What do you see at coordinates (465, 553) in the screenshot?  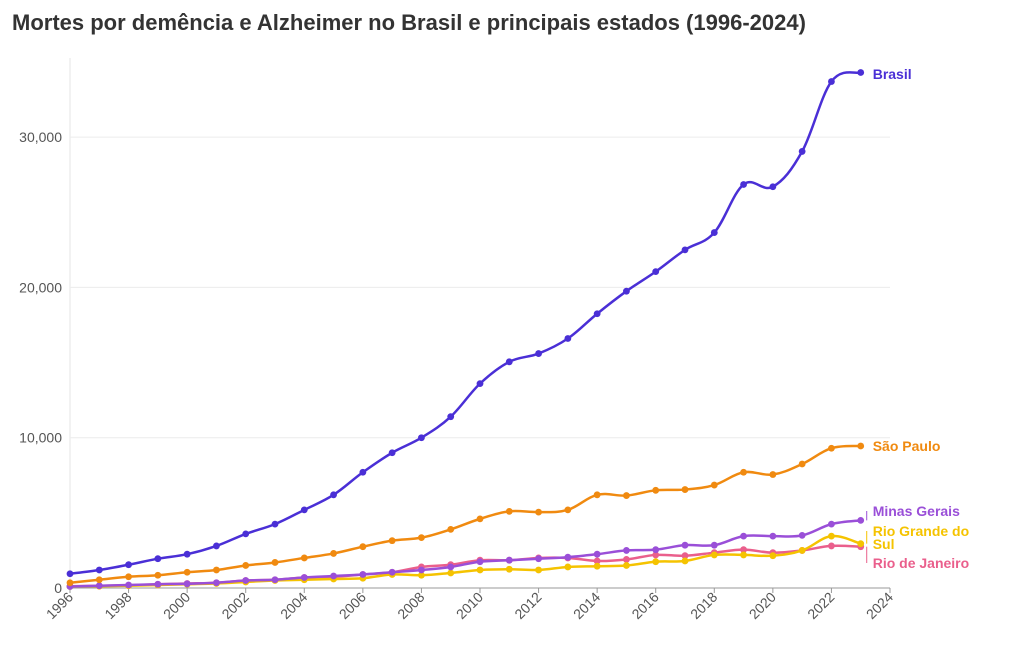 I see `series-line` at bounding box center [465, 553].